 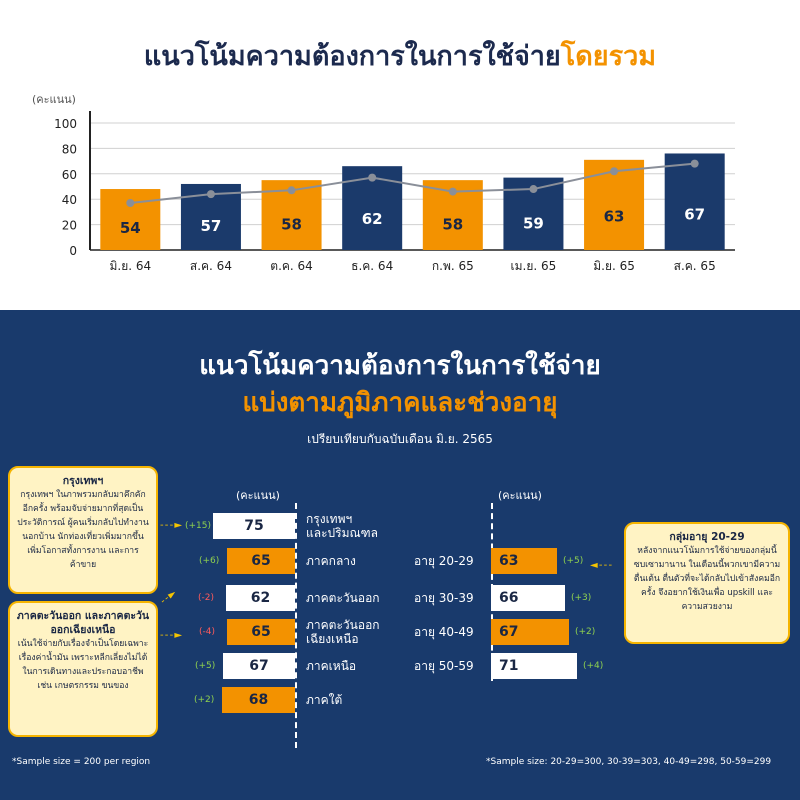 What do you see at coordinates (296, 625) in the screenshot?
I see `region-axis-line` at bounding box center [296, 625].